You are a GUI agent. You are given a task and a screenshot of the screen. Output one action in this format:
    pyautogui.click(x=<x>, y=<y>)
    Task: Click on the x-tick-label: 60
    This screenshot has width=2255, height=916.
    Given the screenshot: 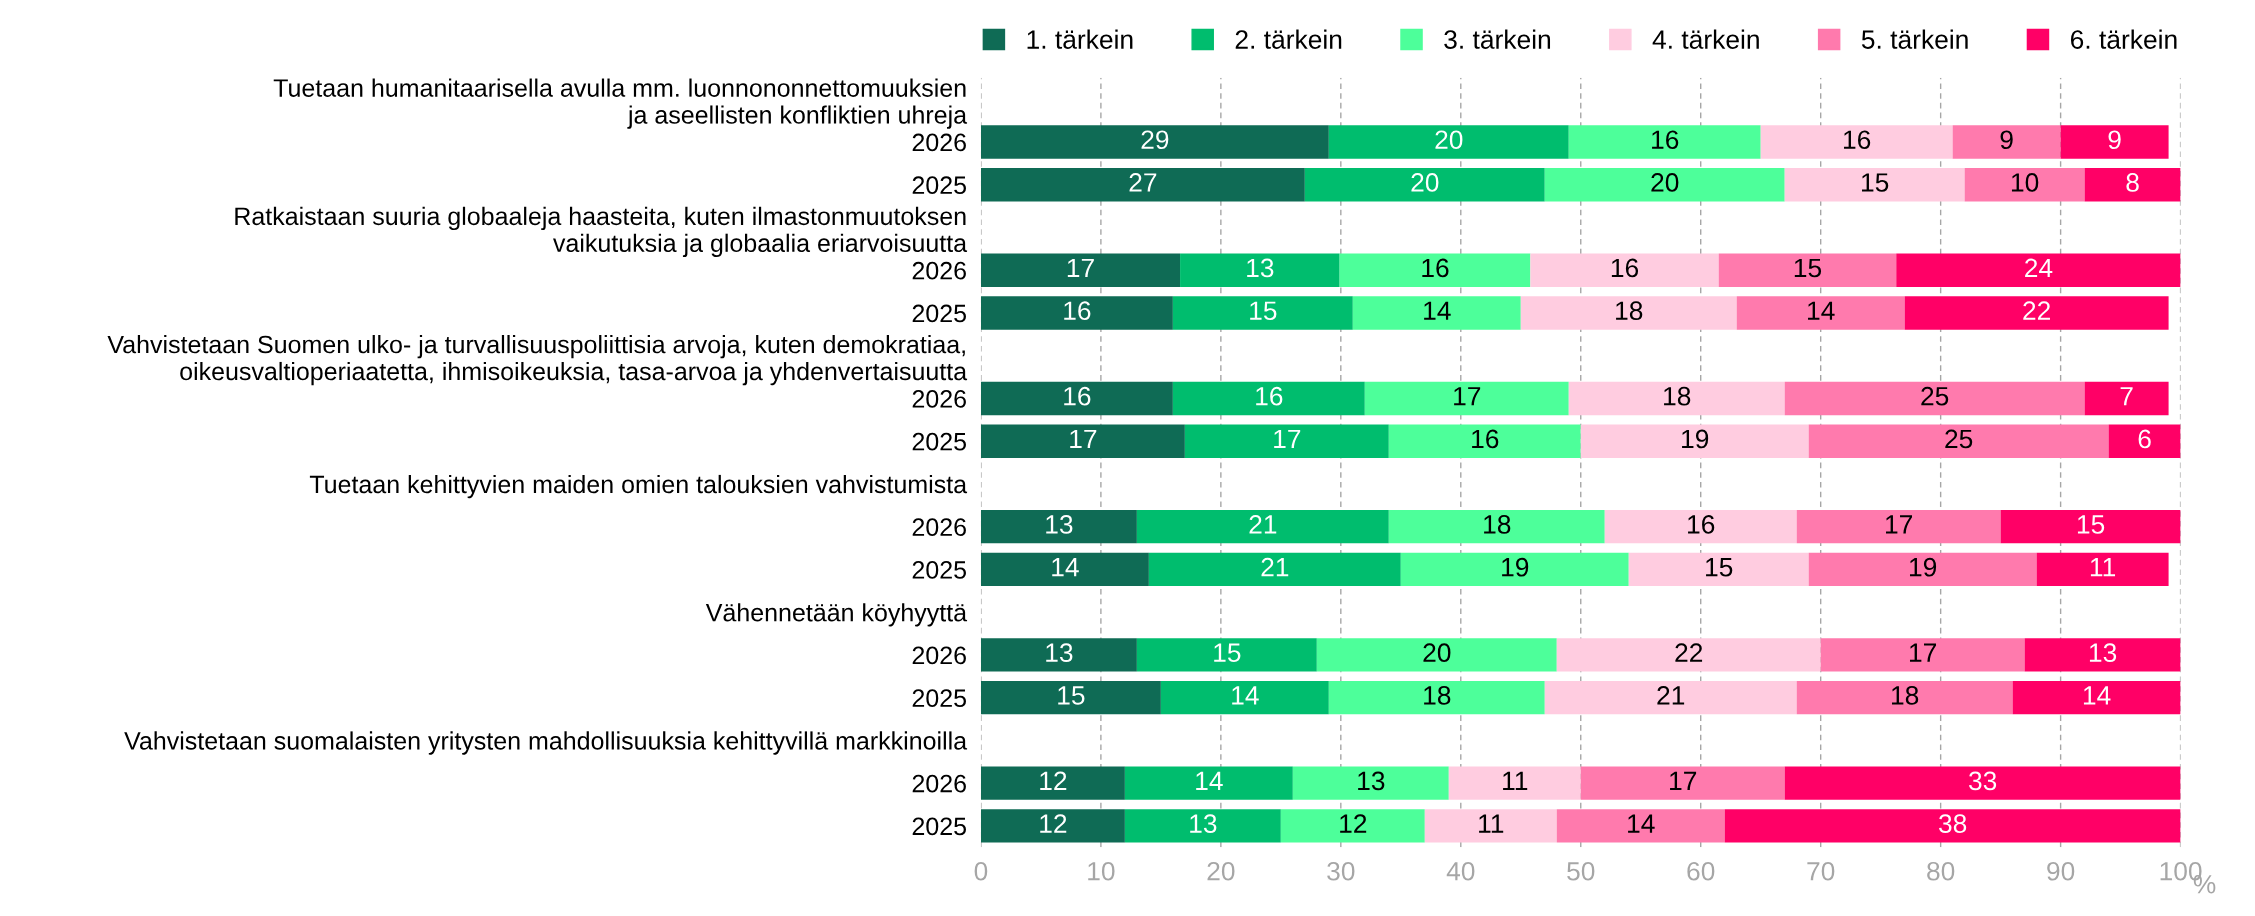 What is the action you would take?
    pyautogui.click(x=1701, y=871)
    